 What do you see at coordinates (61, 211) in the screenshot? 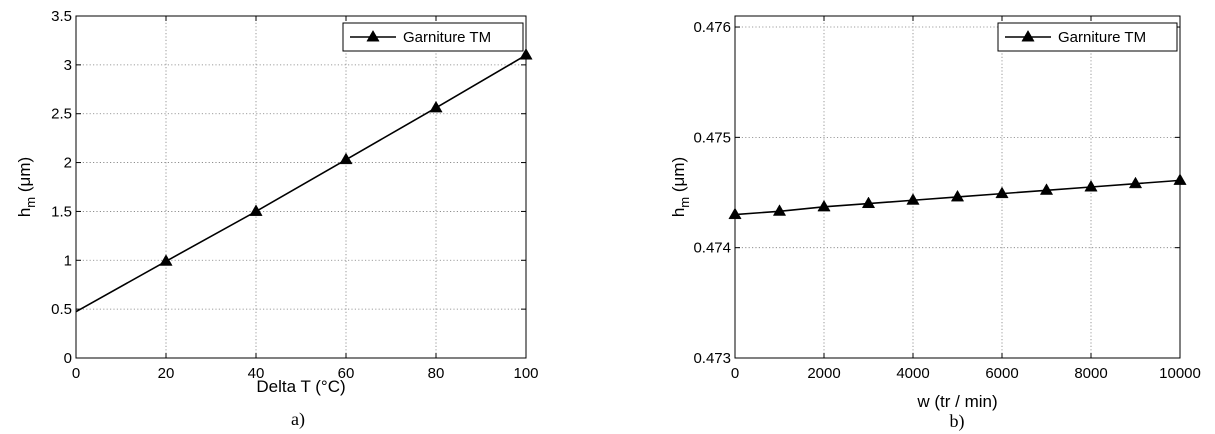
I see `y-tick-label: 1.5` at bounding box center [61, 211].